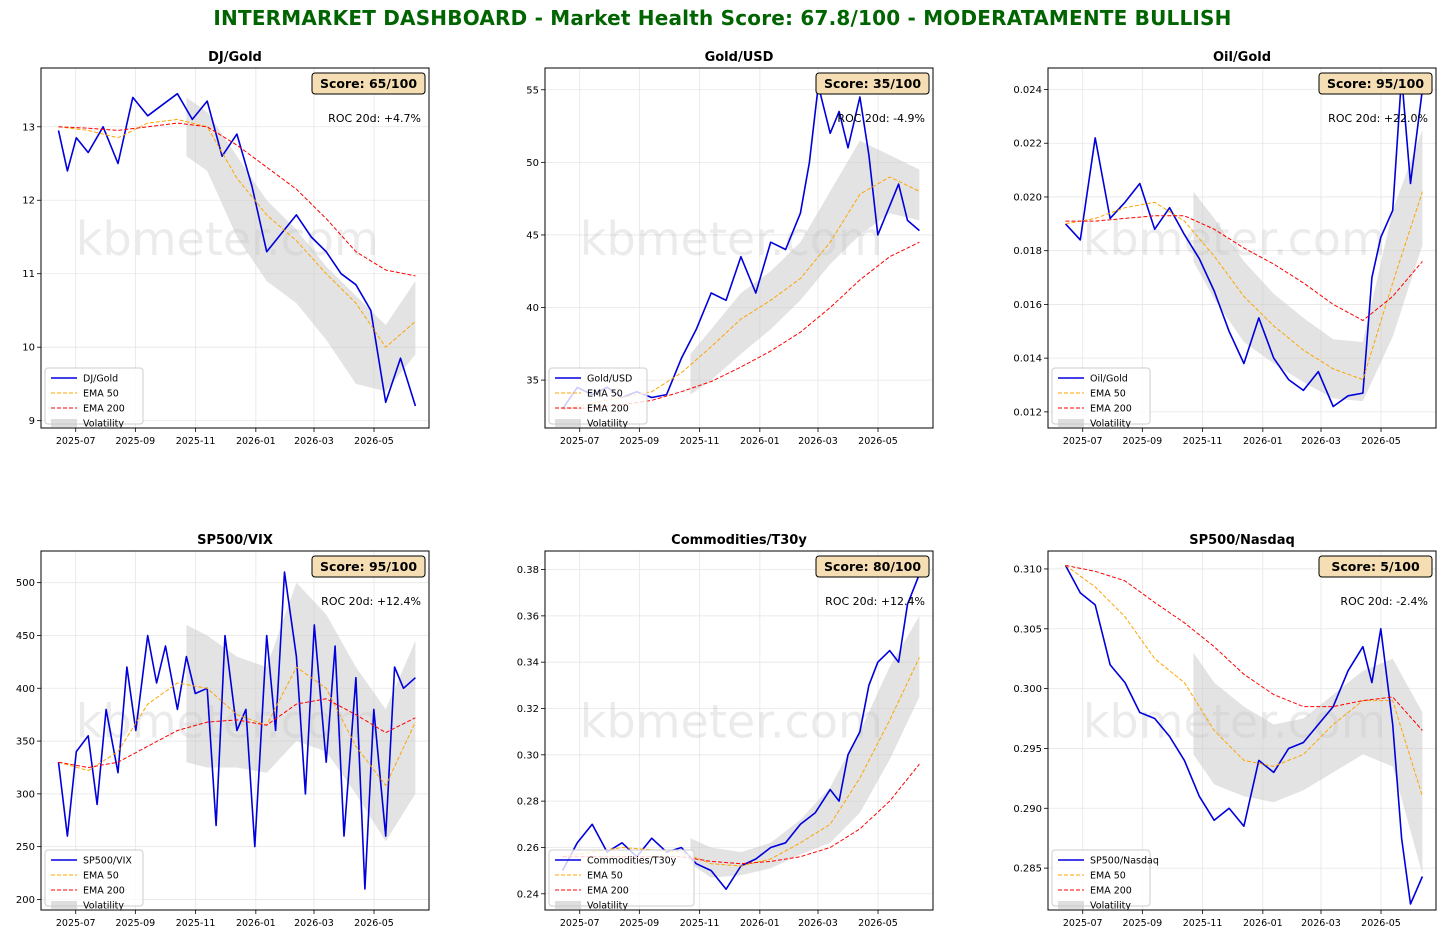 The image size is (1445, 939). Describe the element at coordinates (1027, 869) in the screenshot. I see `y-tick-label: 0.285` at that location.